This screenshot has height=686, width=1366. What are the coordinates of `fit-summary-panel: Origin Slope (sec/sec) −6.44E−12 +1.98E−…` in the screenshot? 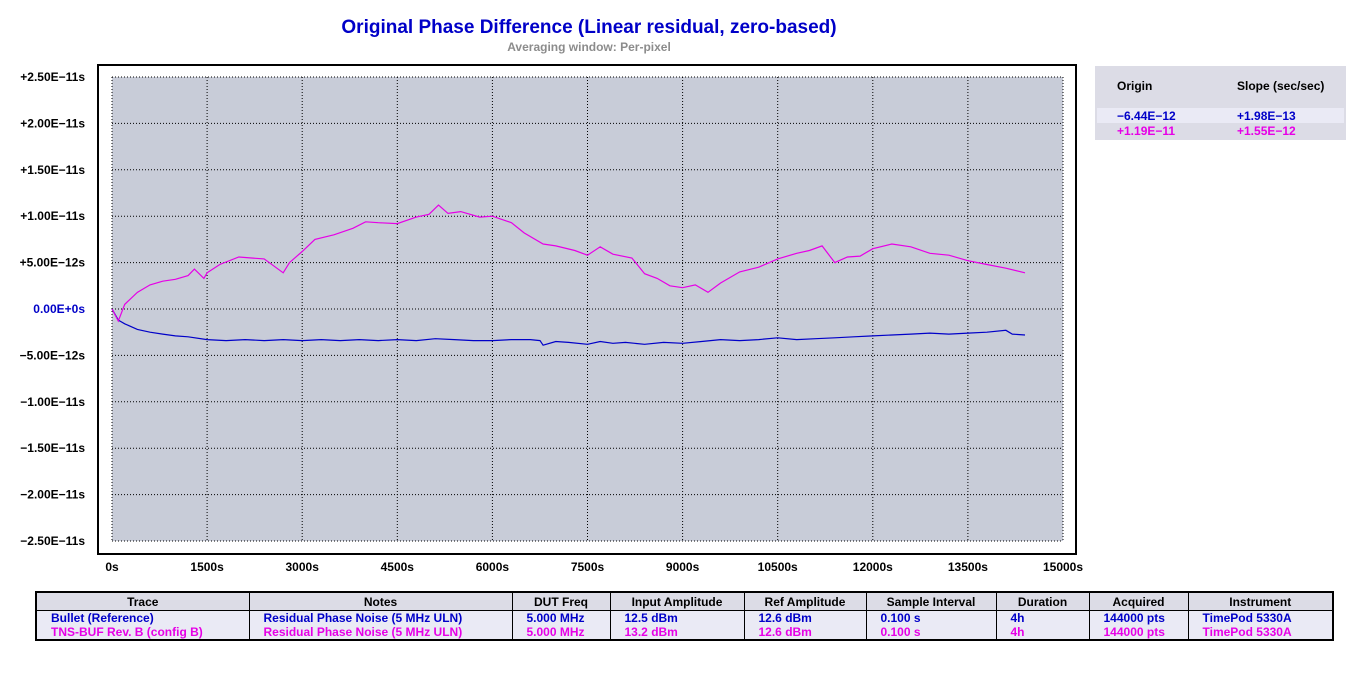 It's located at (1220, 103).